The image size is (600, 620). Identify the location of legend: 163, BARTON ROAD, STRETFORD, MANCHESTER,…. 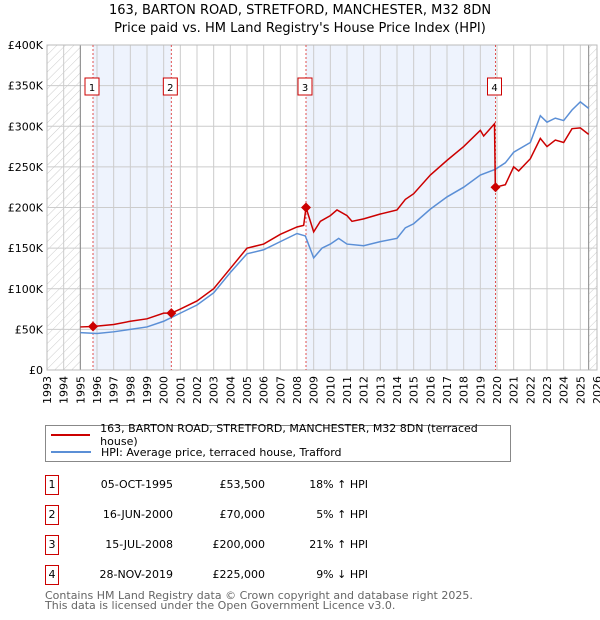
(278, 442).